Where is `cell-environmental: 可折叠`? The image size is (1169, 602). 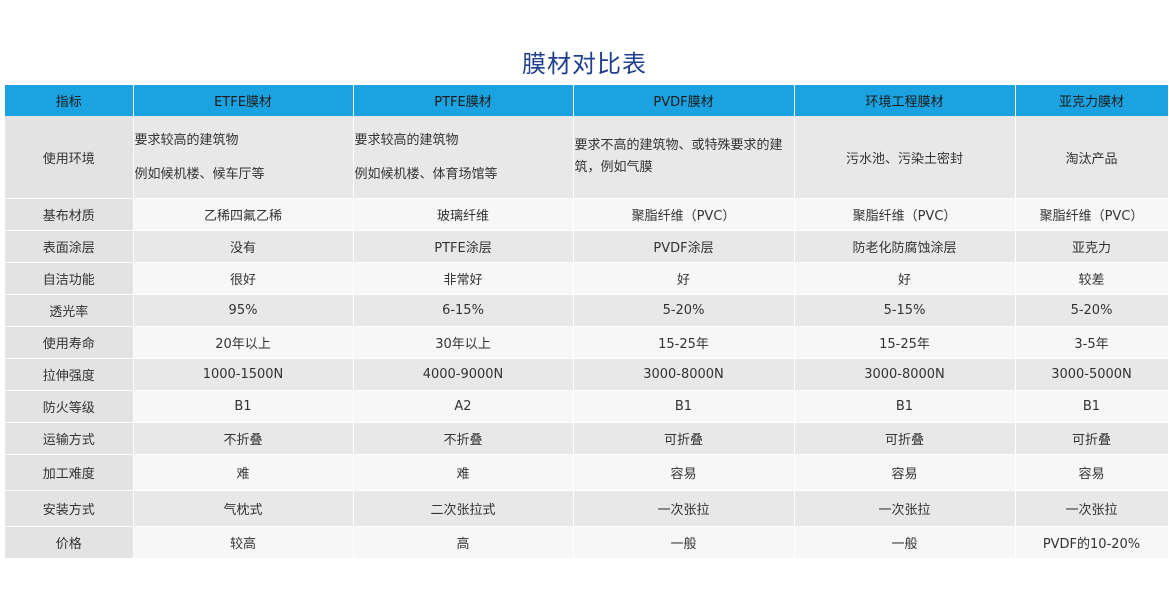 cell-environmental: 可折叠 is located at coordinates (905, 438).